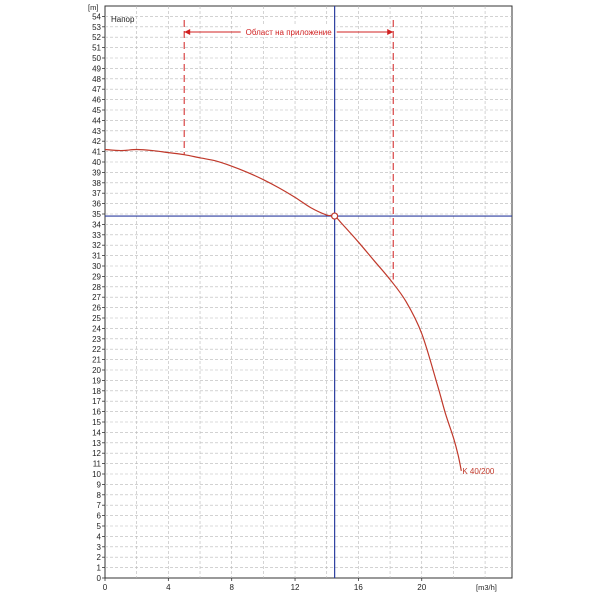  What do you see at coordinates (96, 287) in the screenshot?
I see `y-tick-label: 28` at bounding box center [96, 287].